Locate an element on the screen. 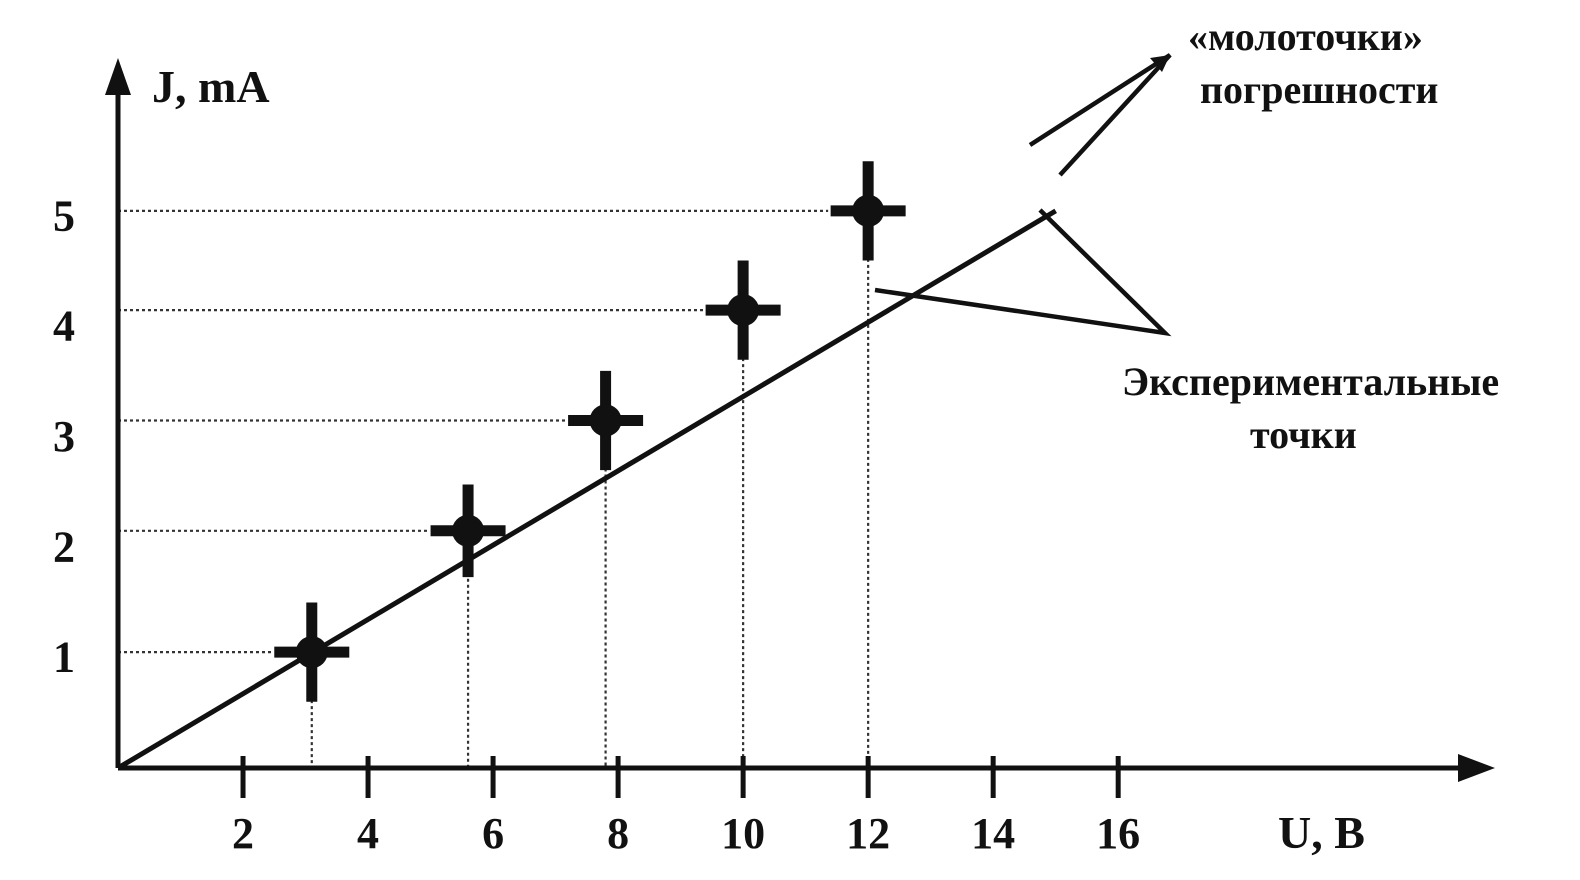 The height and width of the screenshot is (880, 1580). x-tick-label-16: 16 is located at coordinates (1118, 833).